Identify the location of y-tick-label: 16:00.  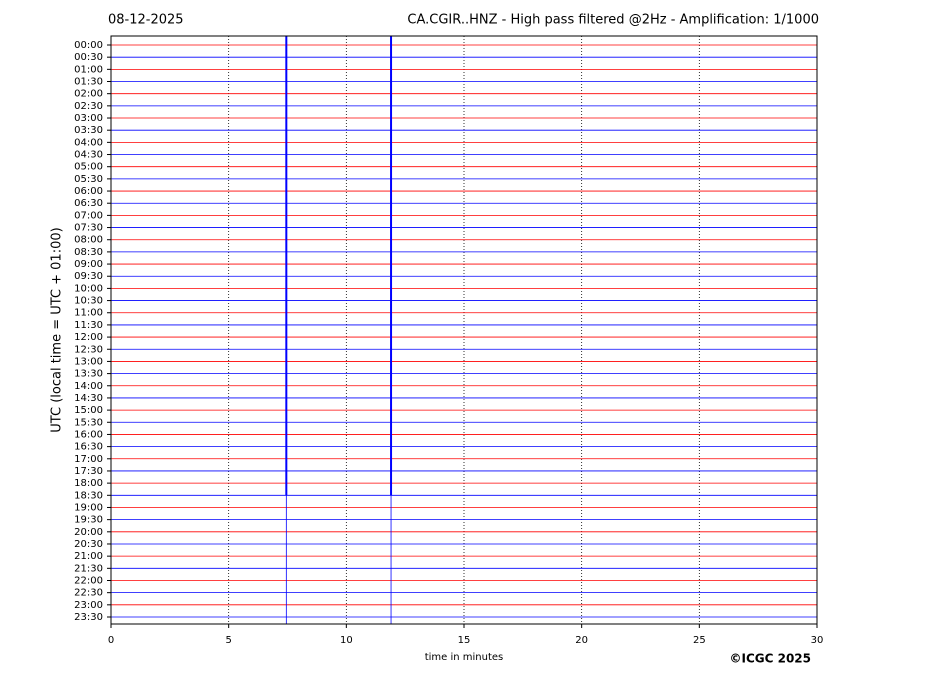
(88, 434).